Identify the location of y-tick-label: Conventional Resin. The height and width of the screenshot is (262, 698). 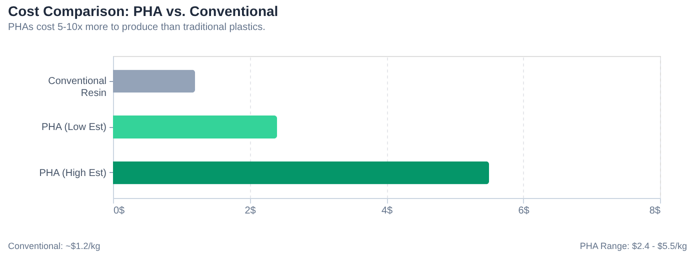
(77, 88).